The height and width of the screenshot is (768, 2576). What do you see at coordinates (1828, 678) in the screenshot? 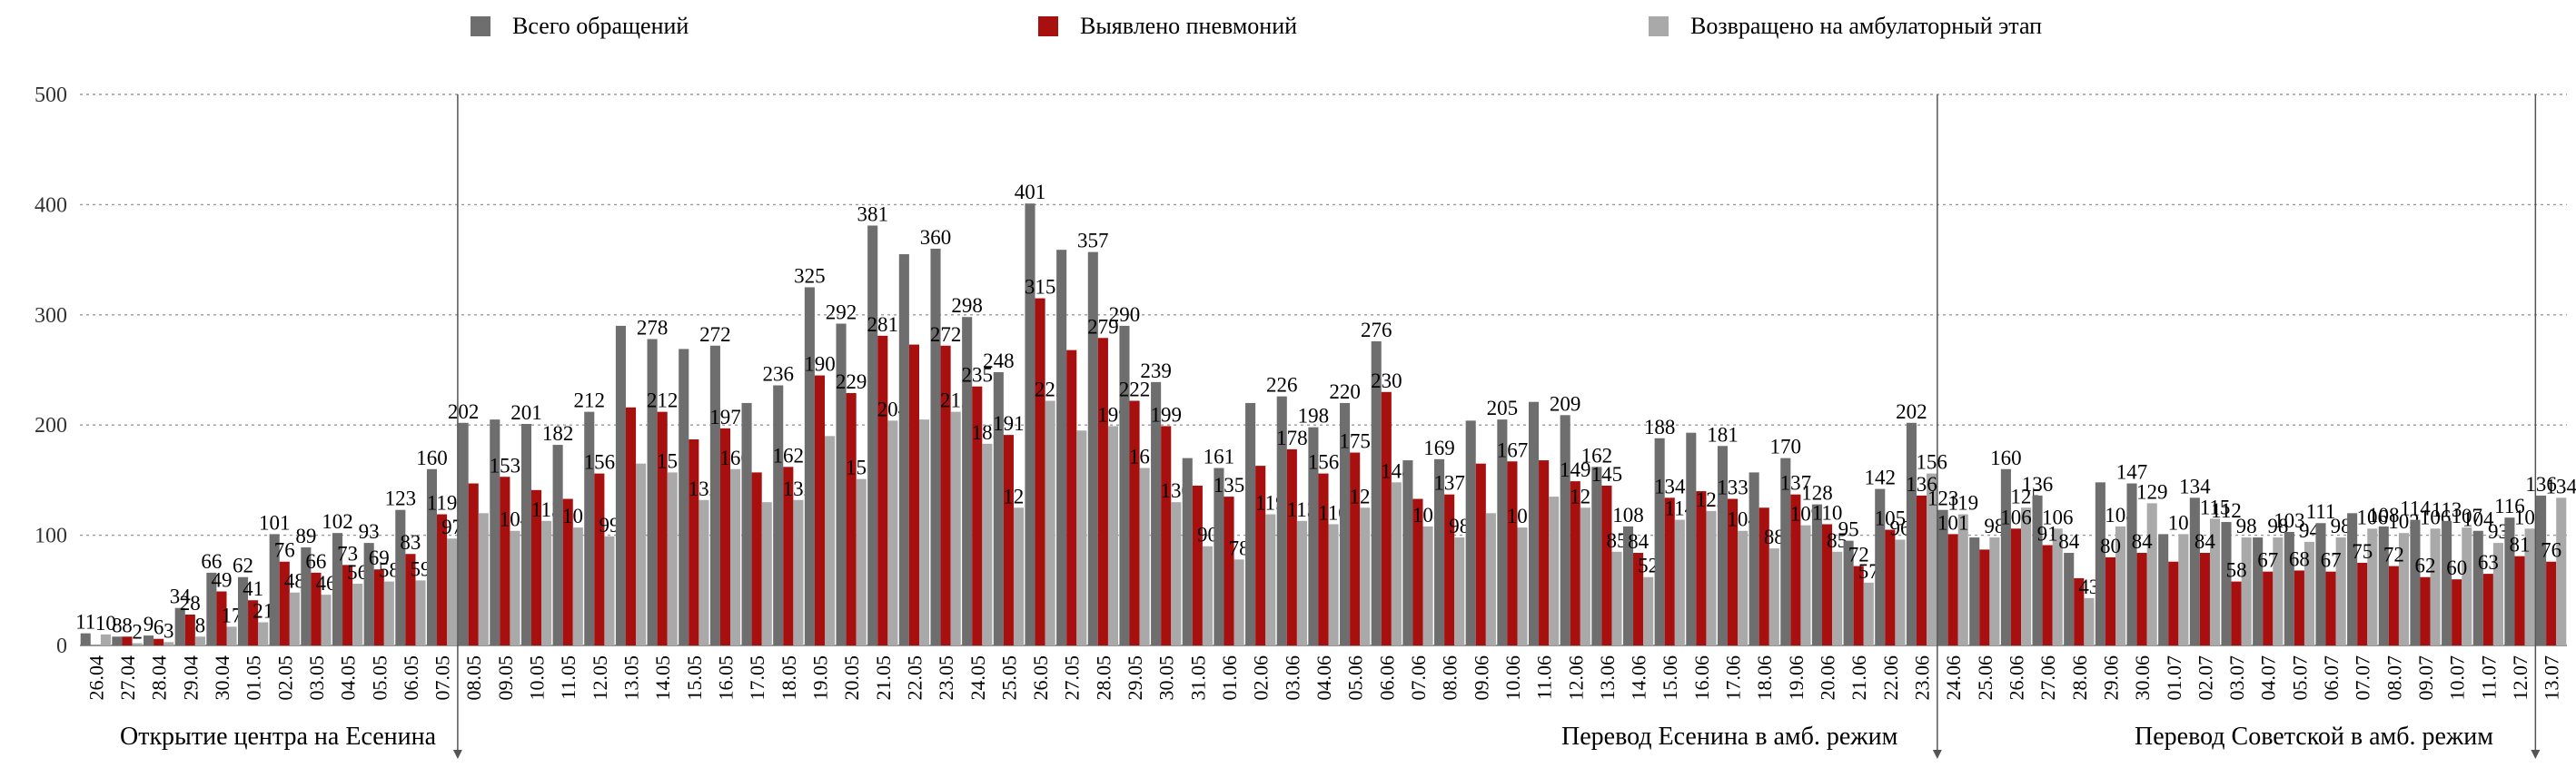
I see `x-tick-label: 20.06` at bounding box center [1828, 678].